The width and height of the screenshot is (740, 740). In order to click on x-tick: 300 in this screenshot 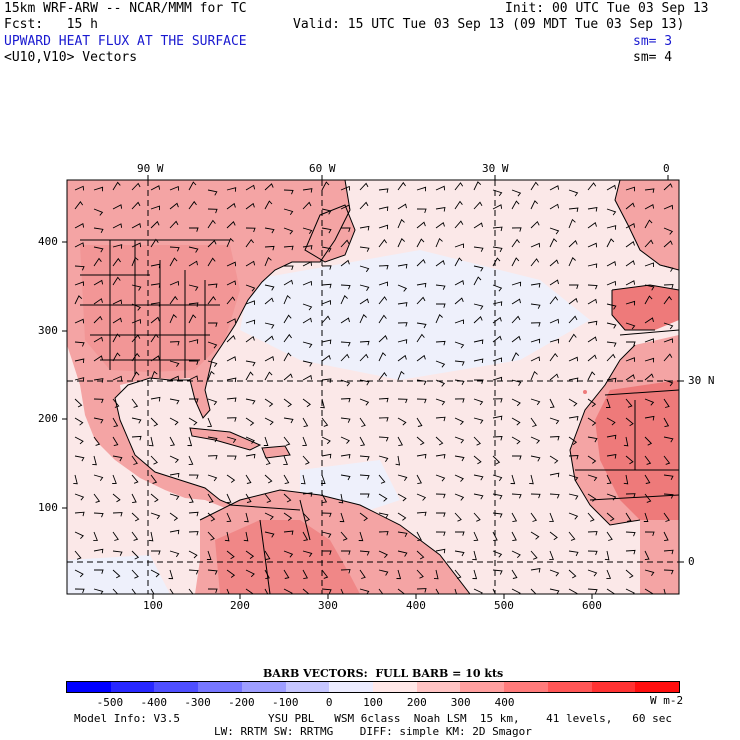, I will do `click(328, 605)`.